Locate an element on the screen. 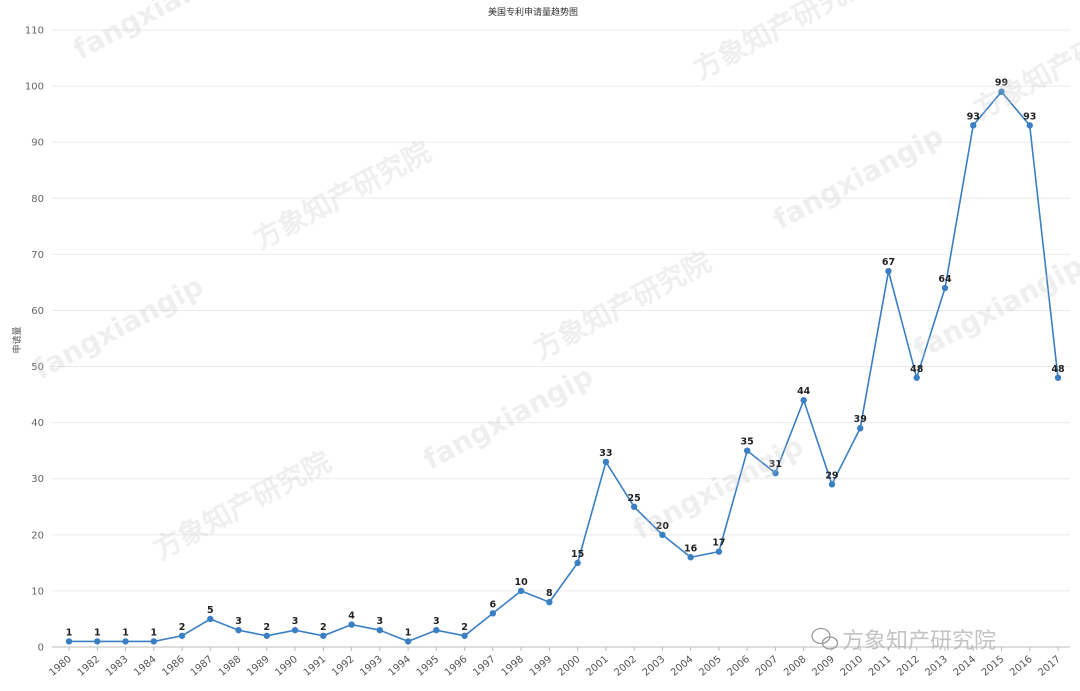 The width and height of the screenshot is (1080, 691). x-tick-label: 2010 is located at coordinates (852, 666).